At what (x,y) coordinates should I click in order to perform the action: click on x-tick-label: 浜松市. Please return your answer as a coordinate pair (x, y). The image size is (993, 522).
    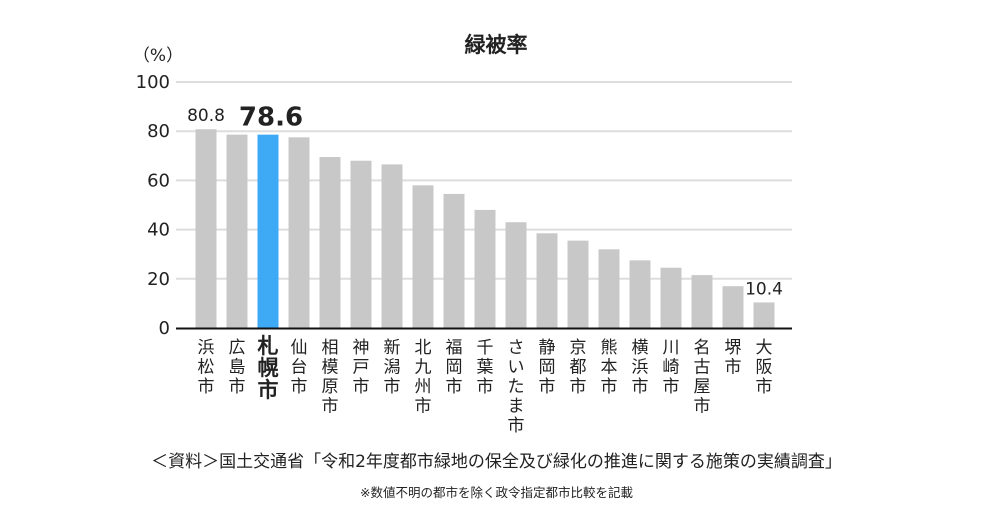
    Looking at the image, I should click on (206, 367).